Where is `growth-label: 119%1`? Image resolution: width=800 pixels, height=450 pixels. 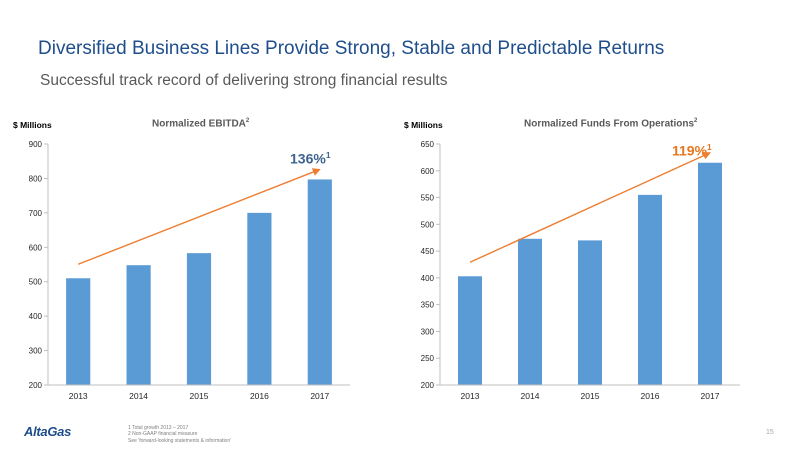 growth-label: 119%1 is located at coordinates (692, 150).